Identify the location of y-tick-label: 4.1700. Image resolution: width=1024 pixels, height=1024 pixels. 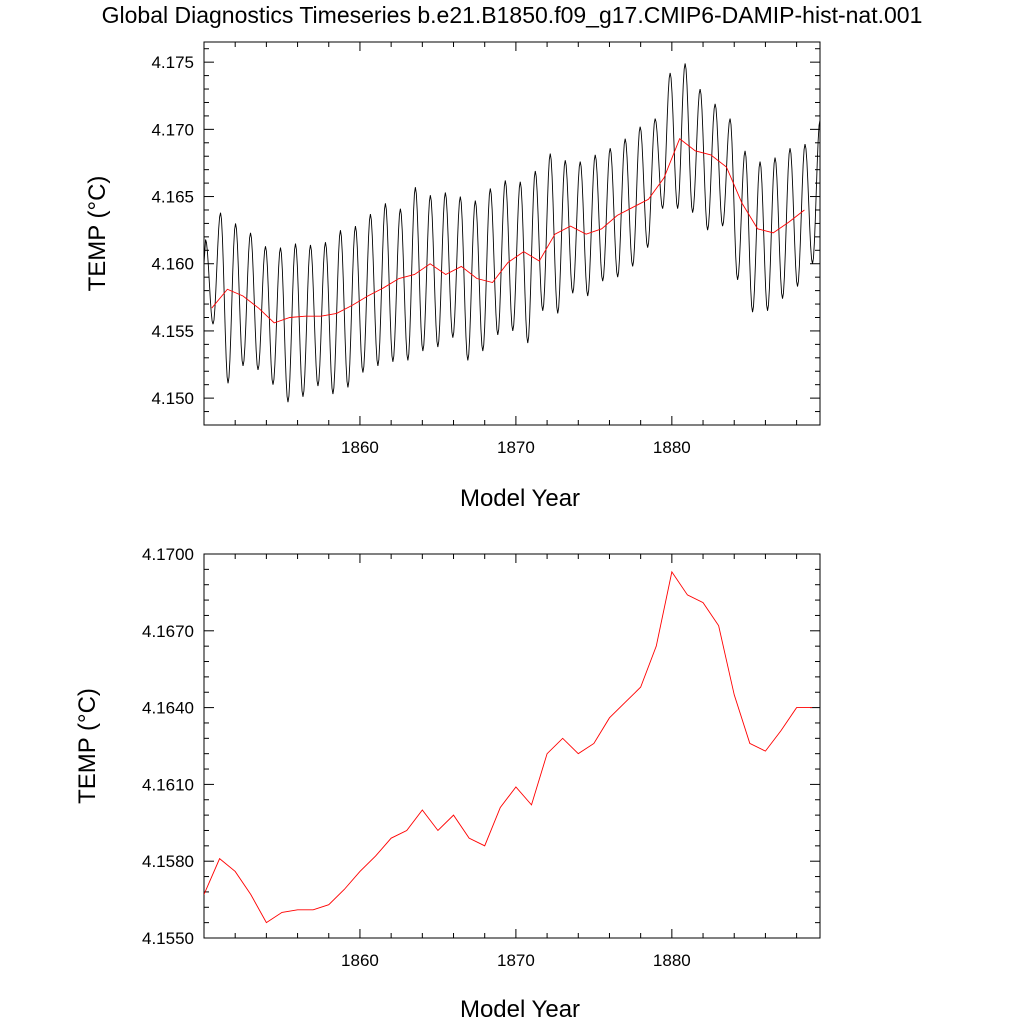
(168, 554).